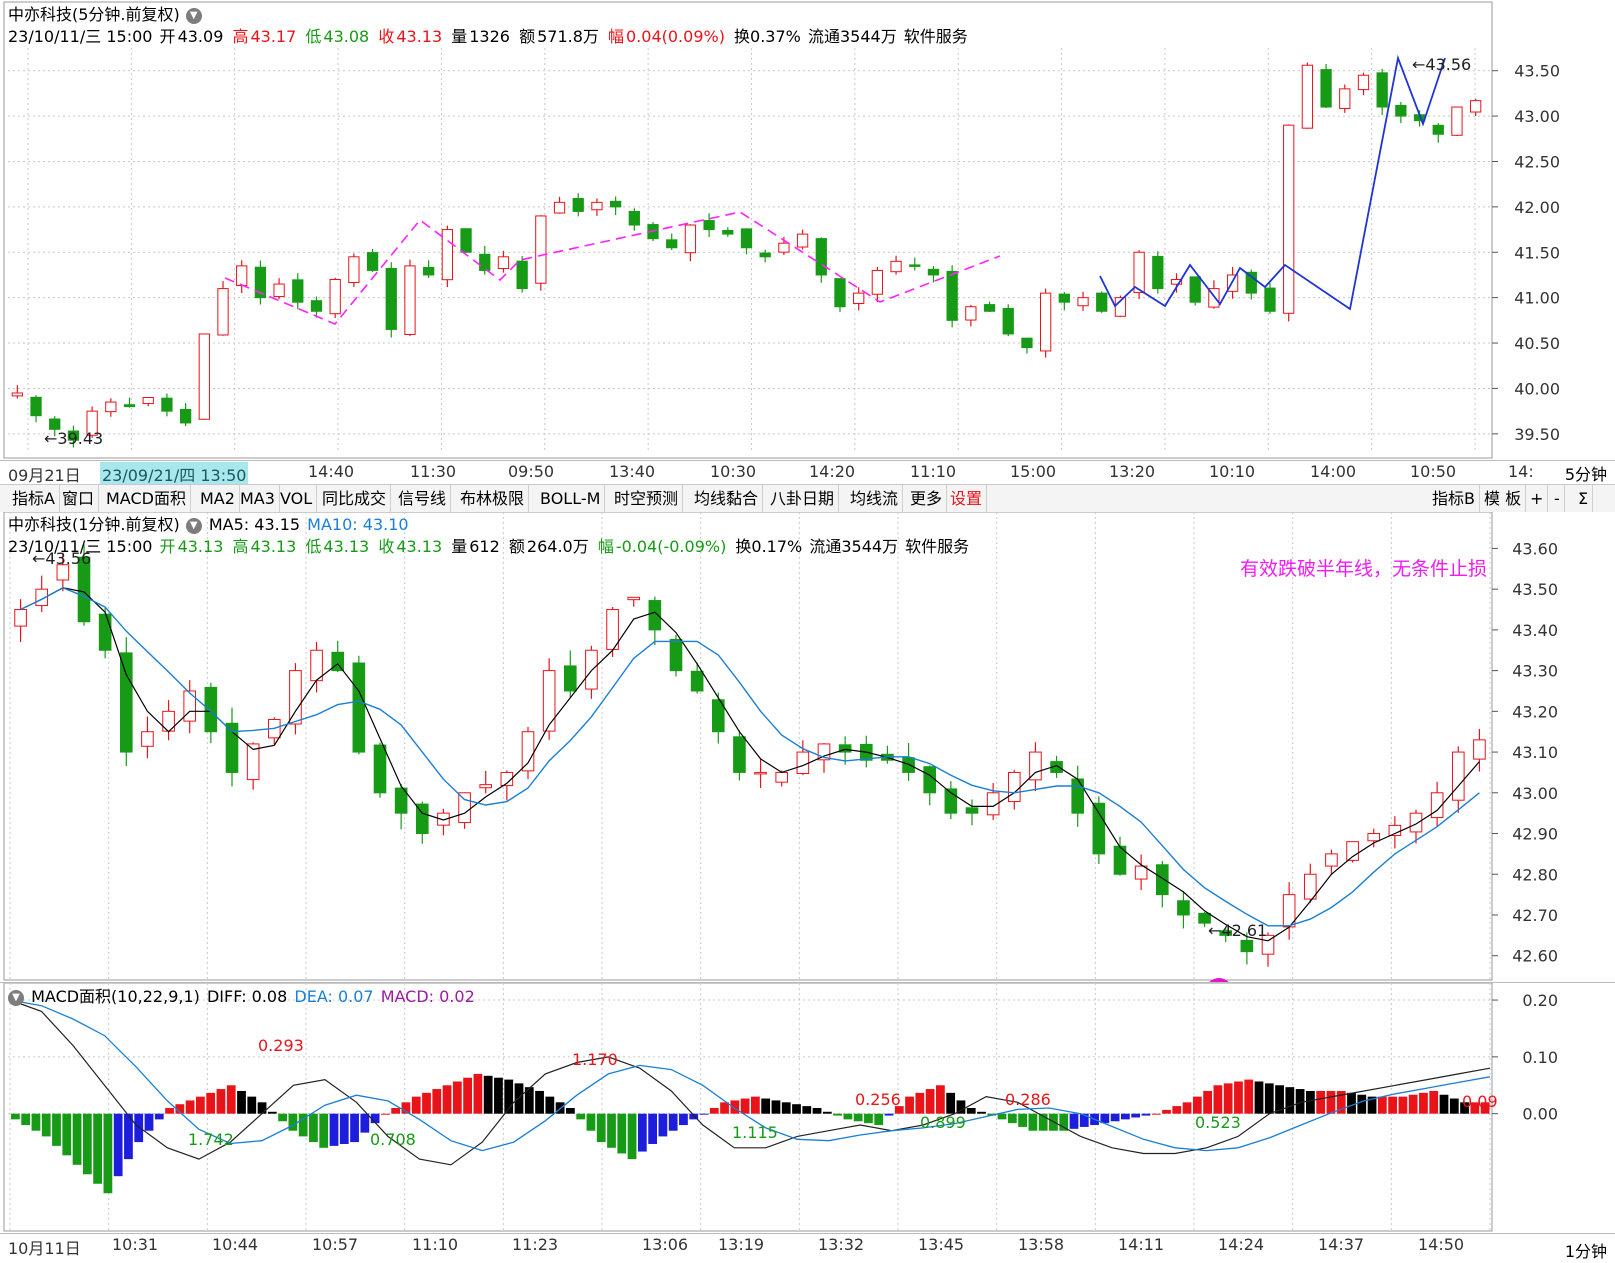 The width and height of the screenshot is (1615, 1263). What do you see at coordinates (1132, 471) in the screenshot?
I see `top-x-tick-label: 13:20` at bounding box center [1132, 471].